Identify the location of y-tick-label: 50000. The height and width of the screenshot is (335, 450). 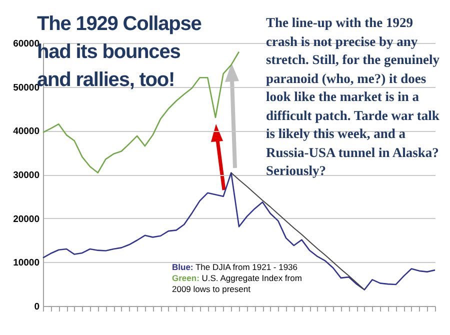
(26, 88).